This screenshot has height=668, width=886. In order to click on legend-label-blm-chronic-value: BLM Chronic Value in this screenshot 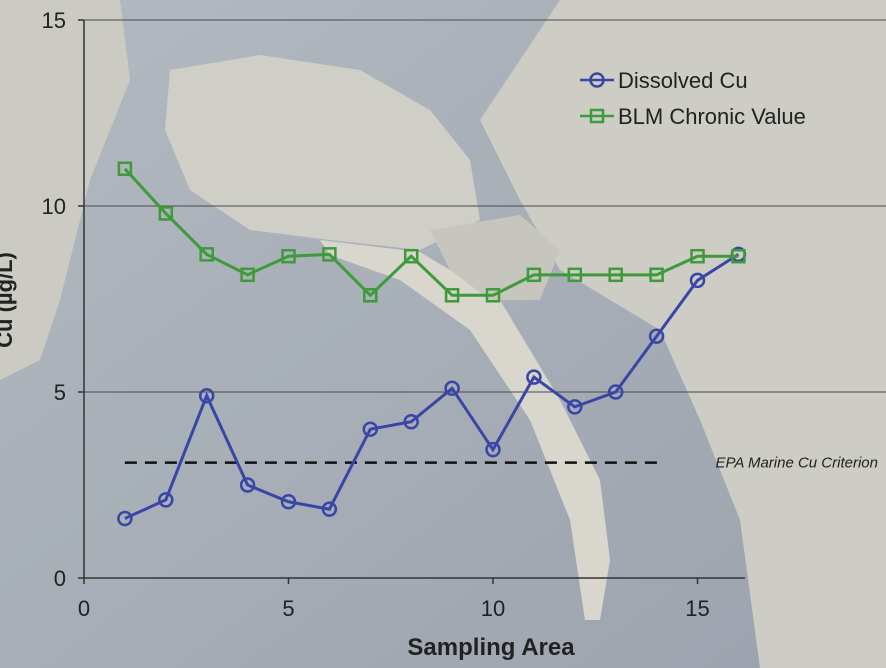, I will do `click(712, 116)`.